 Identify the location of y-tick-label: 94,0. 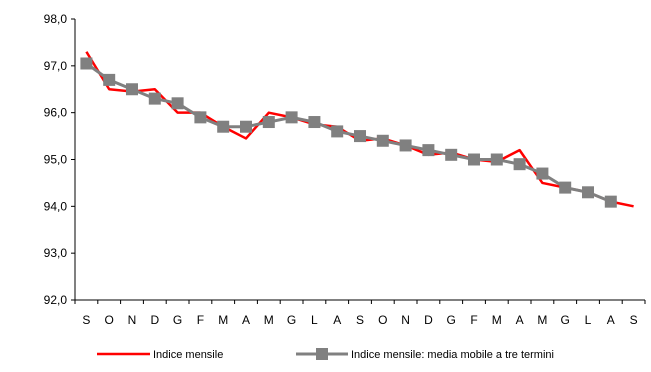
(56, 206).